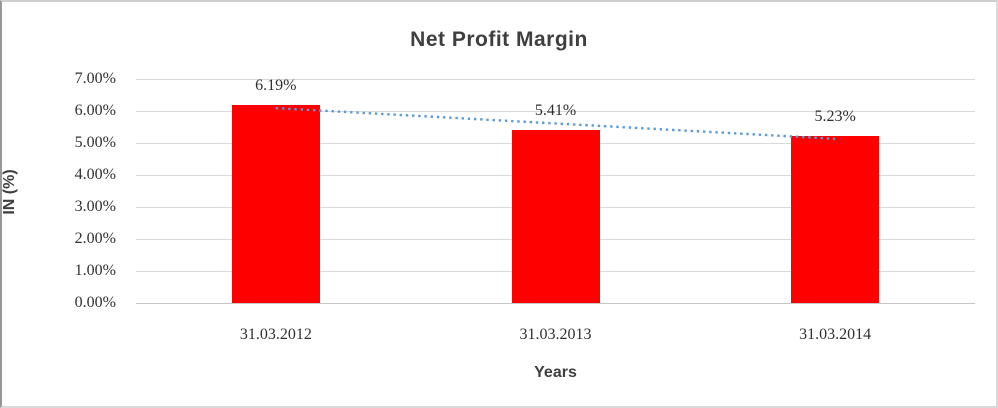 This screenshot has height=408, width=998. Describe the element at coordinates (555, 334) in the screenshot. I see `x-tick-label: 31.03.2013` at that location.